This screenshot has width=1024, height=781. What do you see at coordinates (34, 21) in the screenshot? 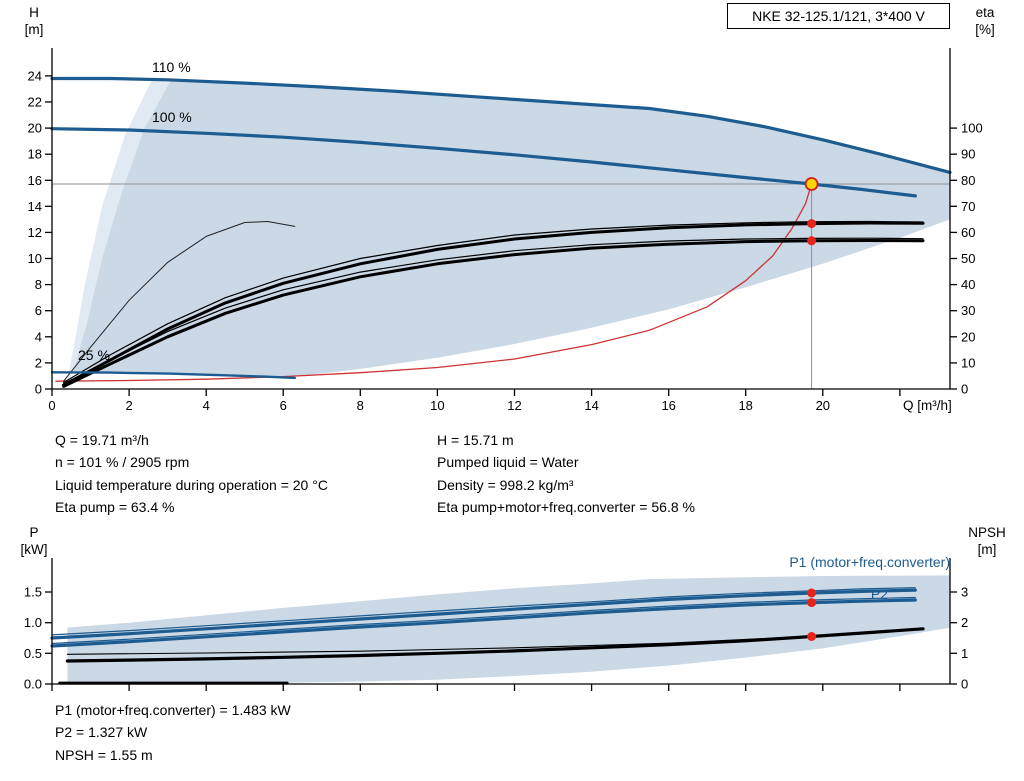
I see `h-axis-title: H [m]` at bounding box center [34, 21].